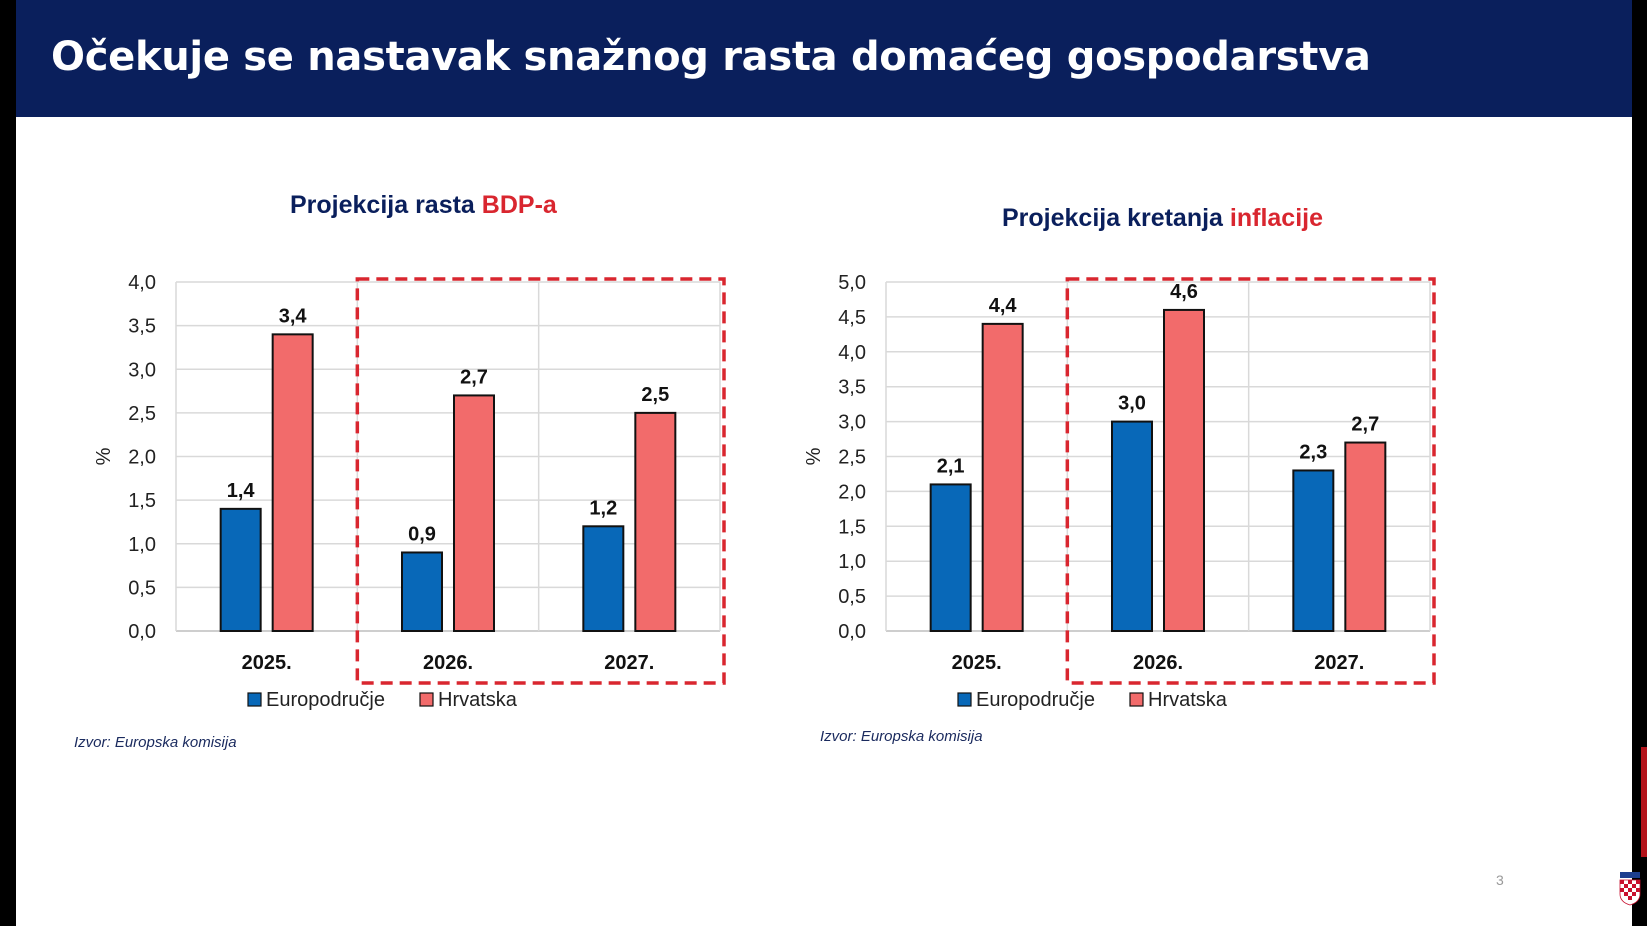 The height and width of the screenshot is (926, 1647). I want to click on chart-1-title: Projekcija rasta BDP-a, so click(423, 205).